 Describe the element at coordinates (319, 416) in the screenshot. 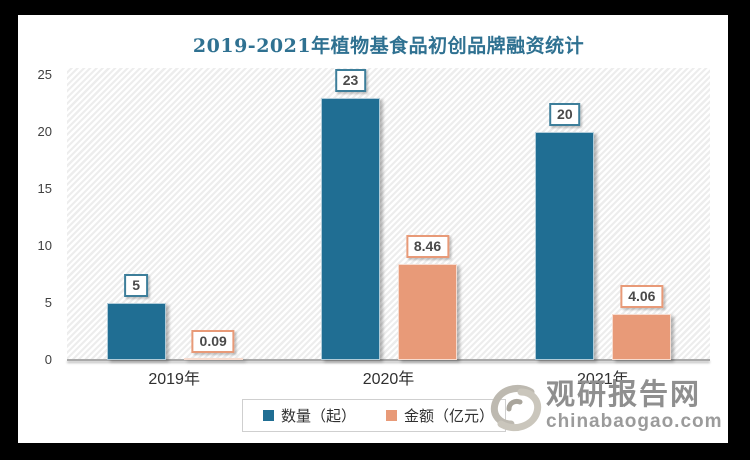

I see `legend-label-count: 数量（起）` at that location.